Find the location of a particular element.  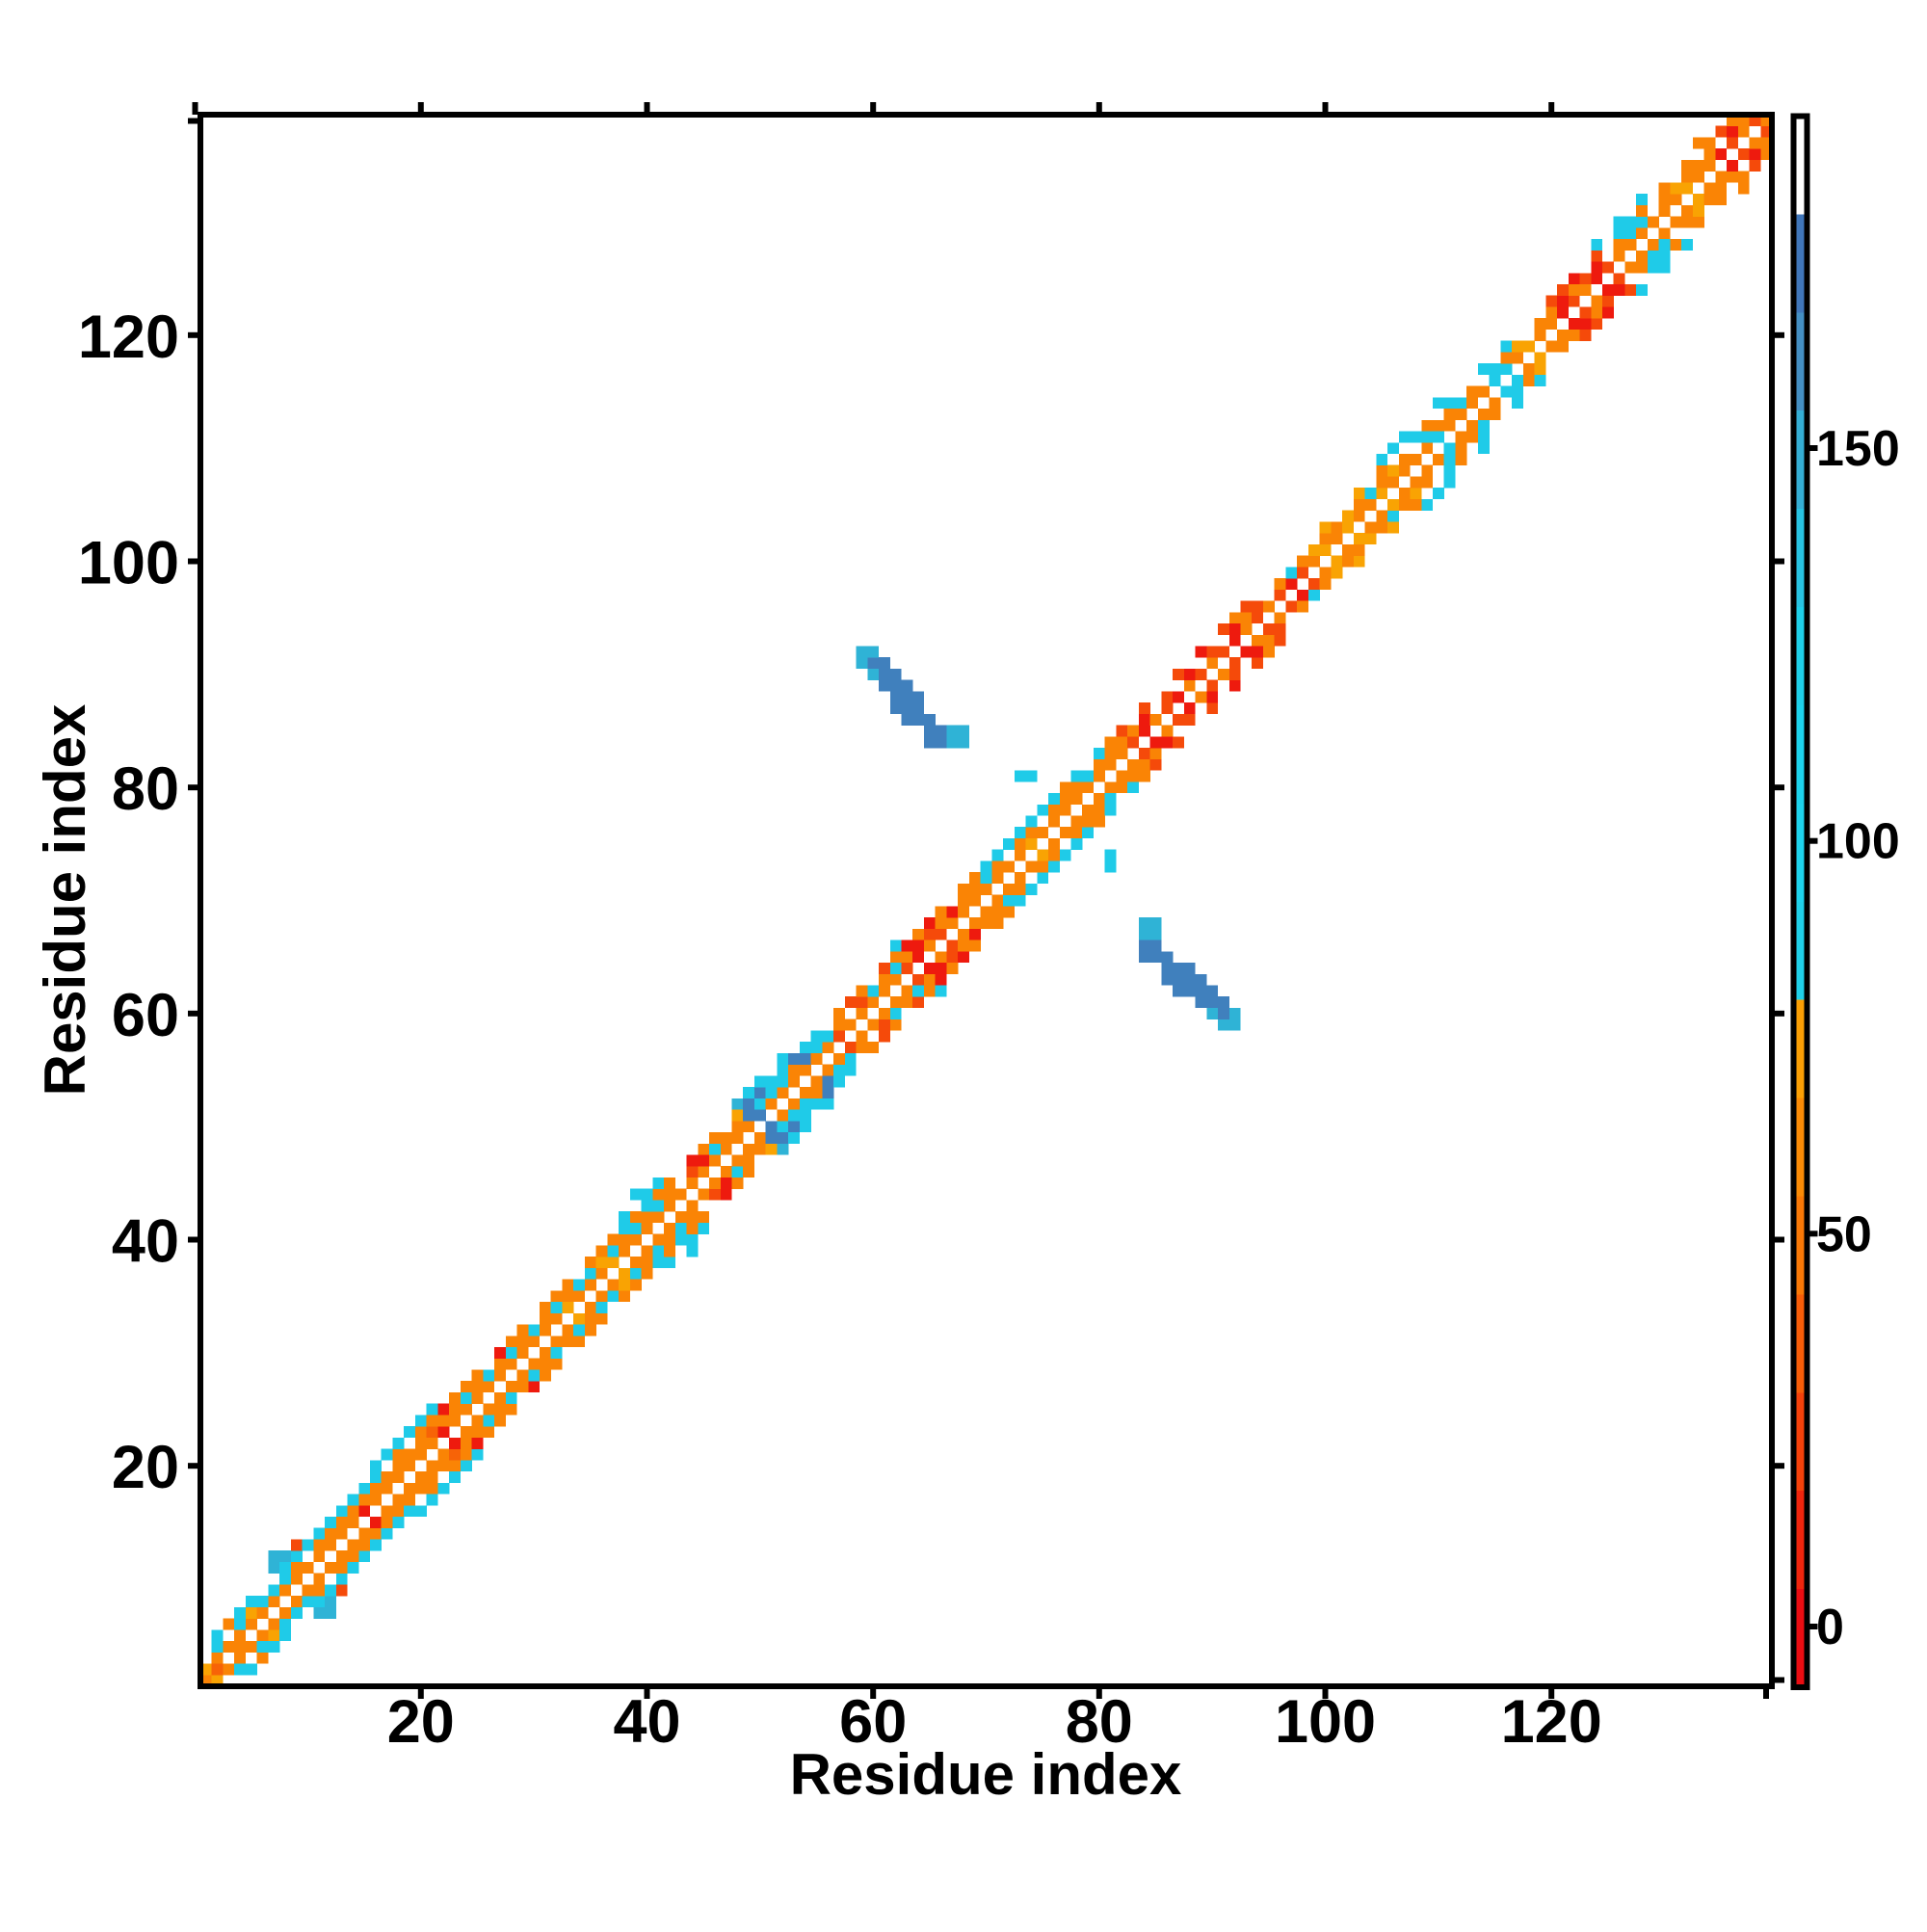

svg-text: 150 is located at coordinates (1858, 449).